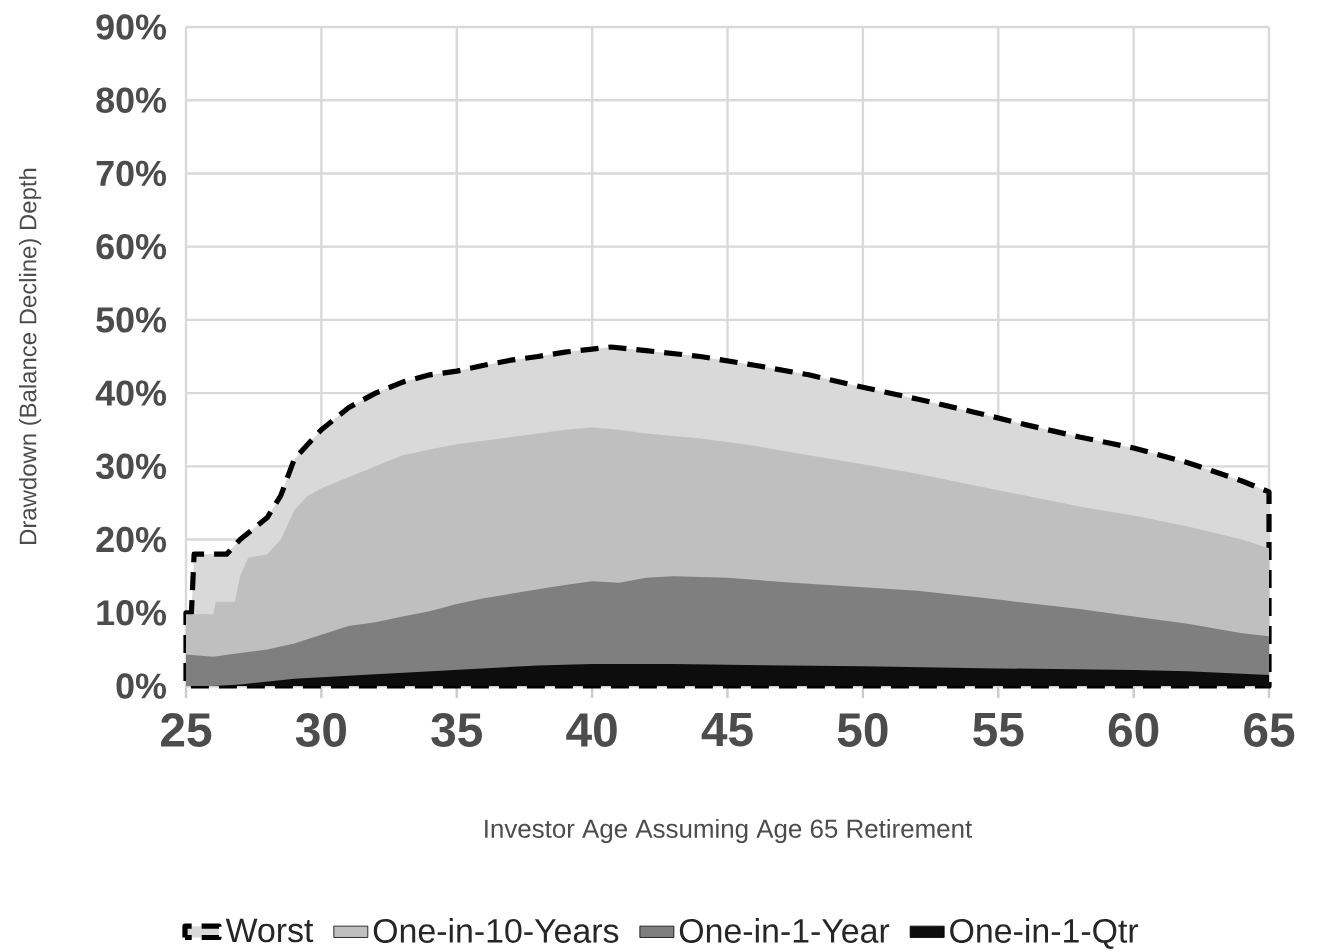 The image size is (1317, 951). I want to click on legend-label: One-in-1-Year, so click(784, 930).